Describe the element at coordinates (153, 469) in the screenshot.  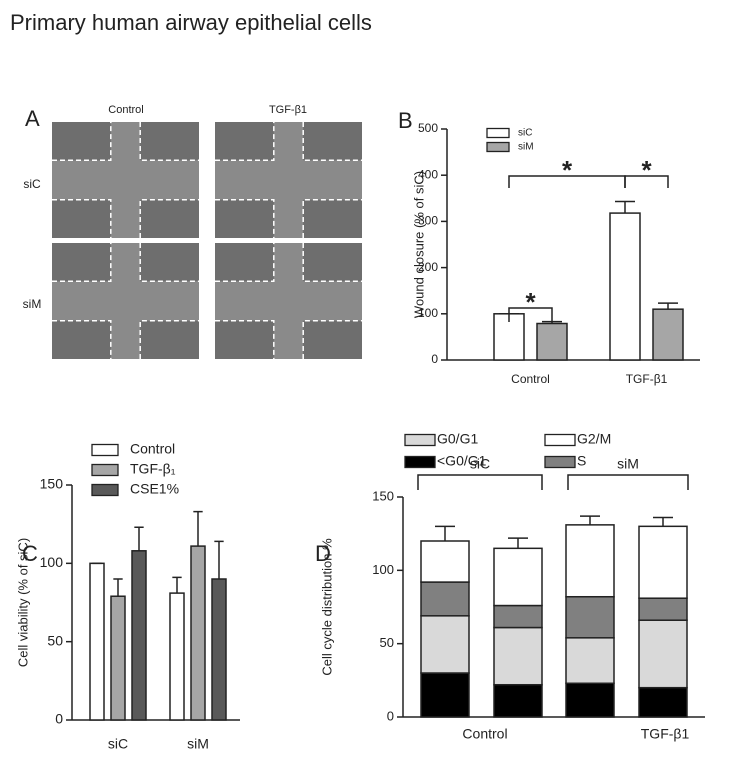
I see `legend-label: TGF-β₁` at that location.